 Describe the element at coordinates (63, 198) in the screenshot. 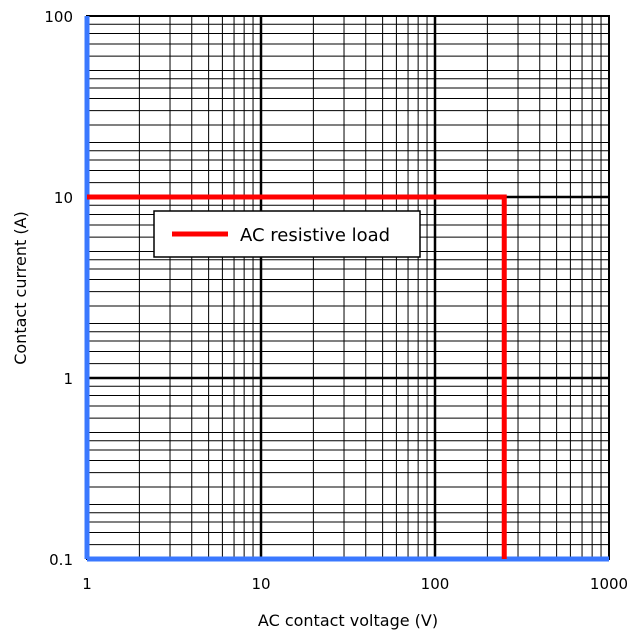

I see `y-tick-label: 10` at that location.